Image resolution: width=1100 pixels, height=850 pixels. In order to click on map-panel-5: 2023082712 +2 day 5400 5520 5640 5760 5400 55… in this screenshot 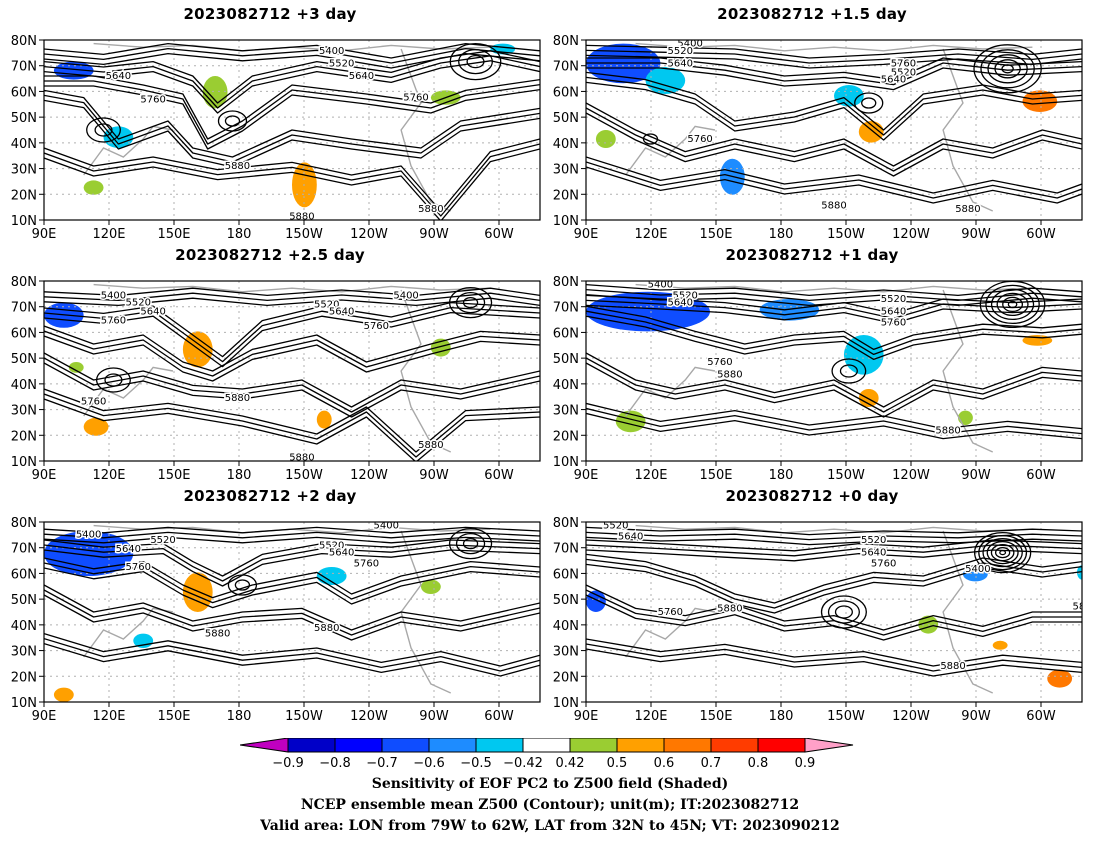, I will do `click(270, 607)`.